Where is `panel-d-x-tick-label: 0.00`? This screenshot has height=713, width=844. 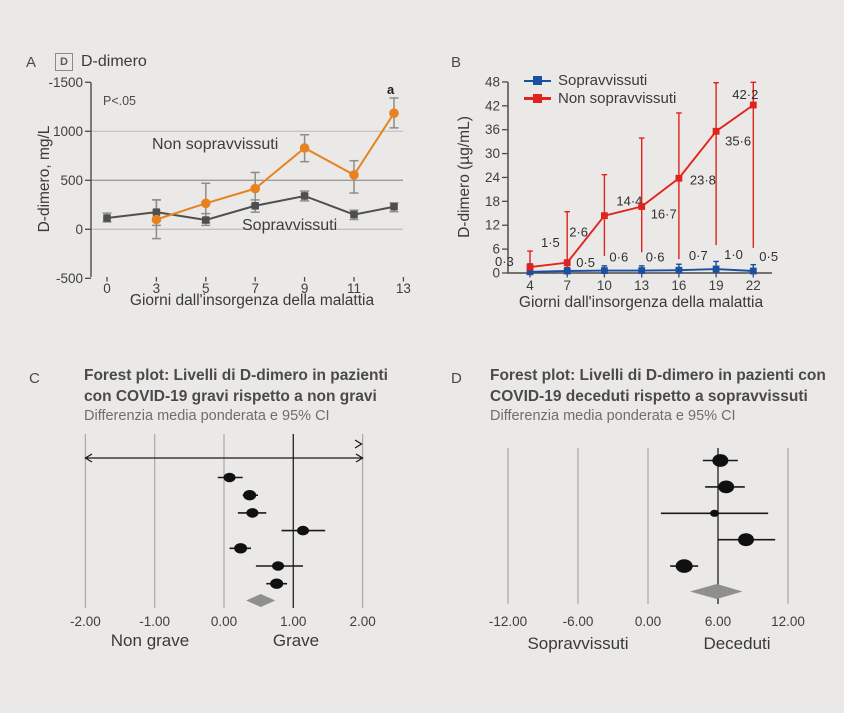 panel-d-x-tick-label: 0.00 is located at coordinates (648, 621).